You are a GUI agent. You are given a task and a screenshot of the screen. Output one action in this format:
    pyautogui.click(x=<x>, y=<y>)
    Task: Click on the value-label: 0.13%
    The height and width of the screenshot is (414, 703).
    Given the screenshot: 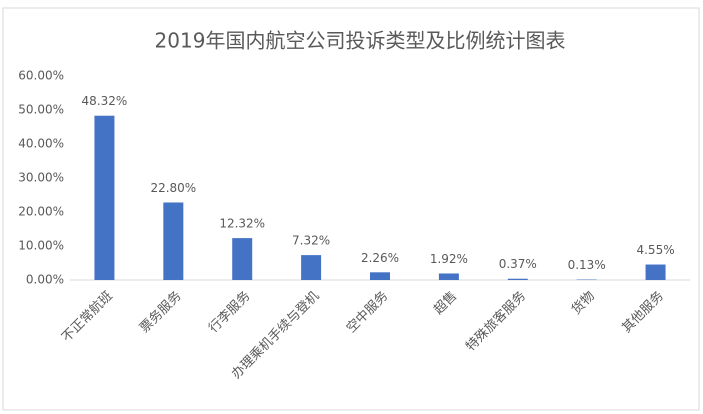 What is the action you would take?
    pyautogui.click(x=587, y=265)
    